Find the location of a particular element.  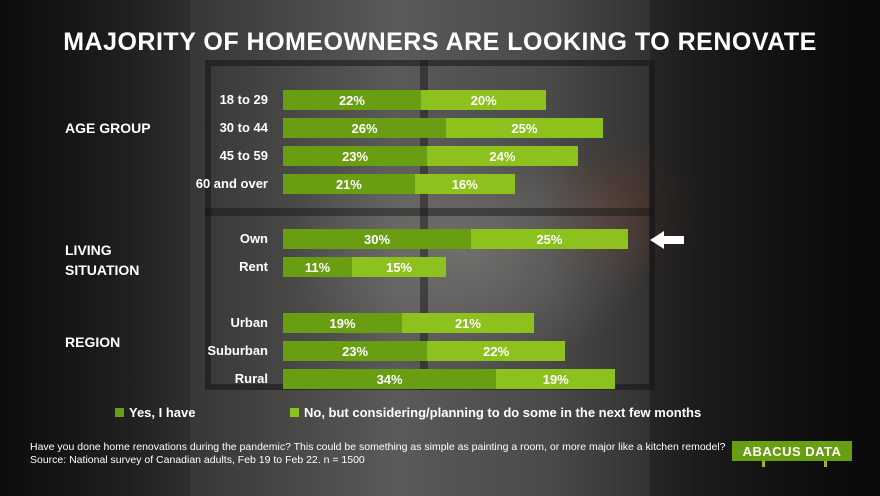

legend-yes-label: Yes, I have is located at coordinates (162, 412).